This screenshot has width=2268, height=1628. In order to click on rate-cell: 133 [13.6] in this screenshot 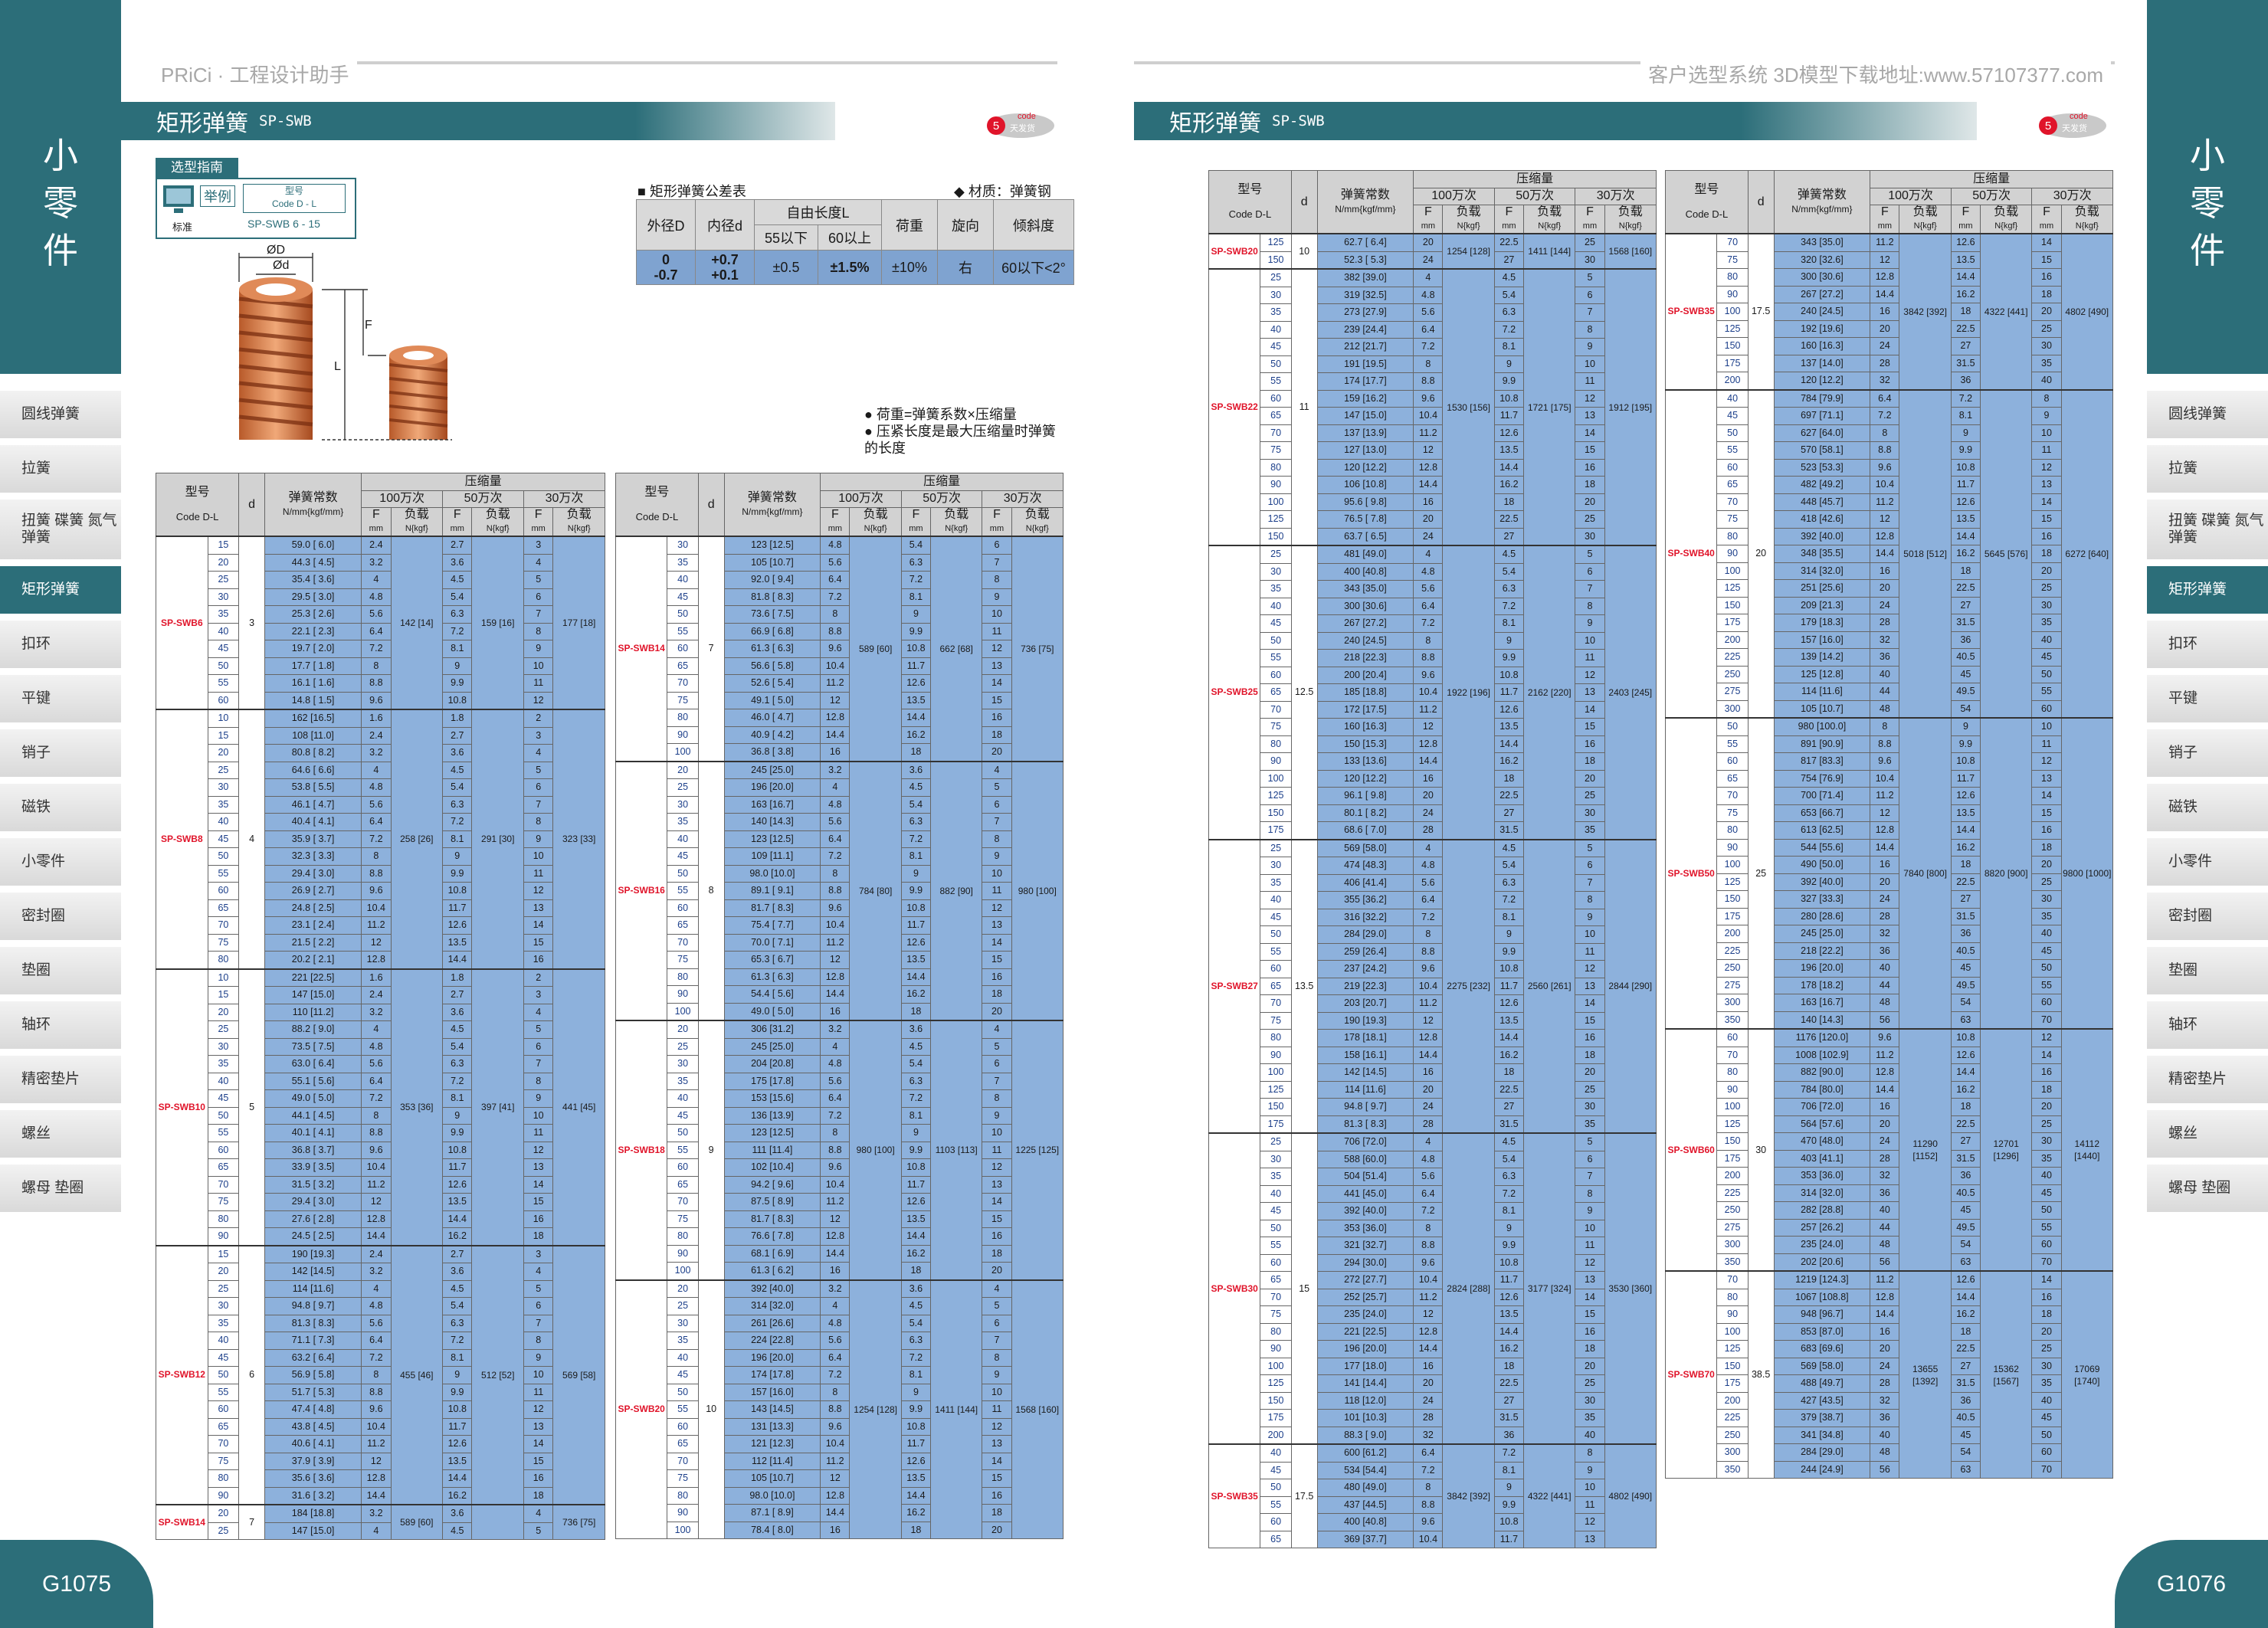, I will do `click(1365, 762)`.